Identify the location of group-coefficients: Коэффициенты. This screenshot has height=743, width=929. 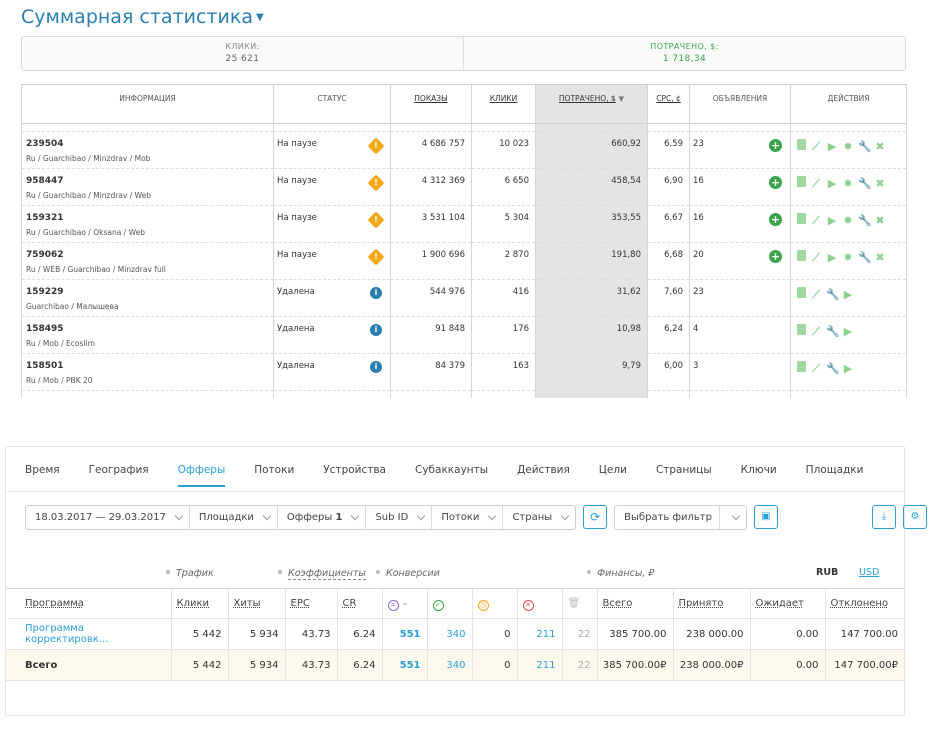
(322, 574).